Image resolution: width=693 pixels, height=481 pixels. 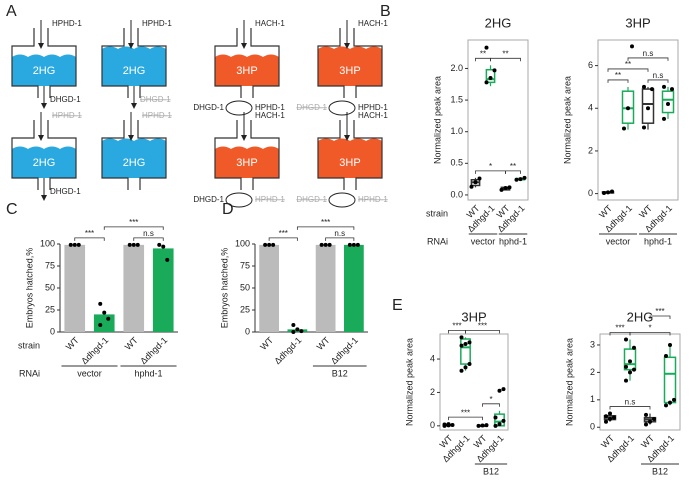 What do you see at coordinates (640, 316) in the screenshot?
I see `chart-title: 2HG` at bounding box center [640, 316].